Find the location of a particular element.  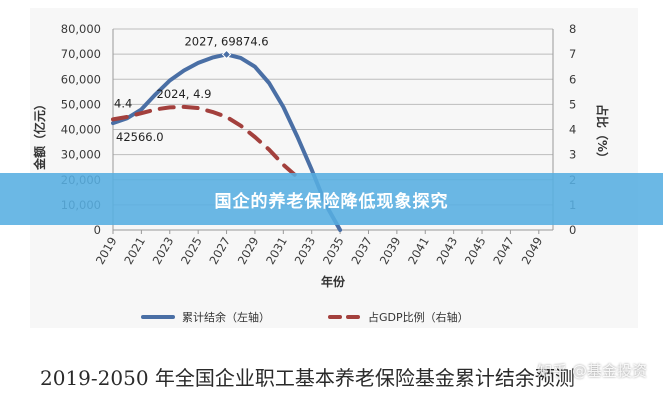

y-left-tick-label: 0 is located at coordinates (97, 230).